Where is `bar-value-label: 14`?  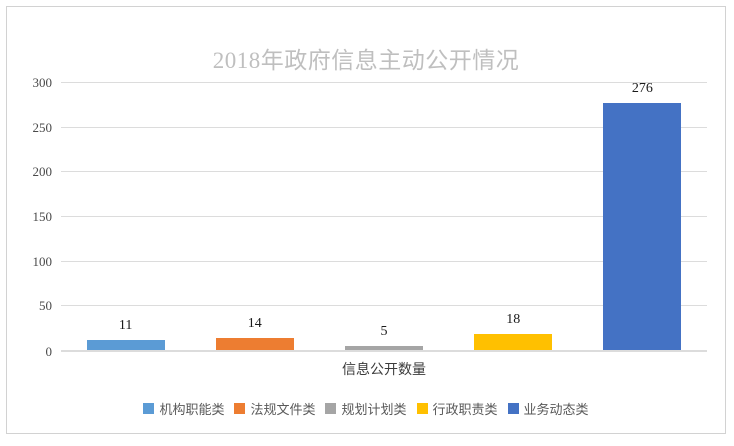
bar-value-label: 14 is located at coordinates (254, 323).